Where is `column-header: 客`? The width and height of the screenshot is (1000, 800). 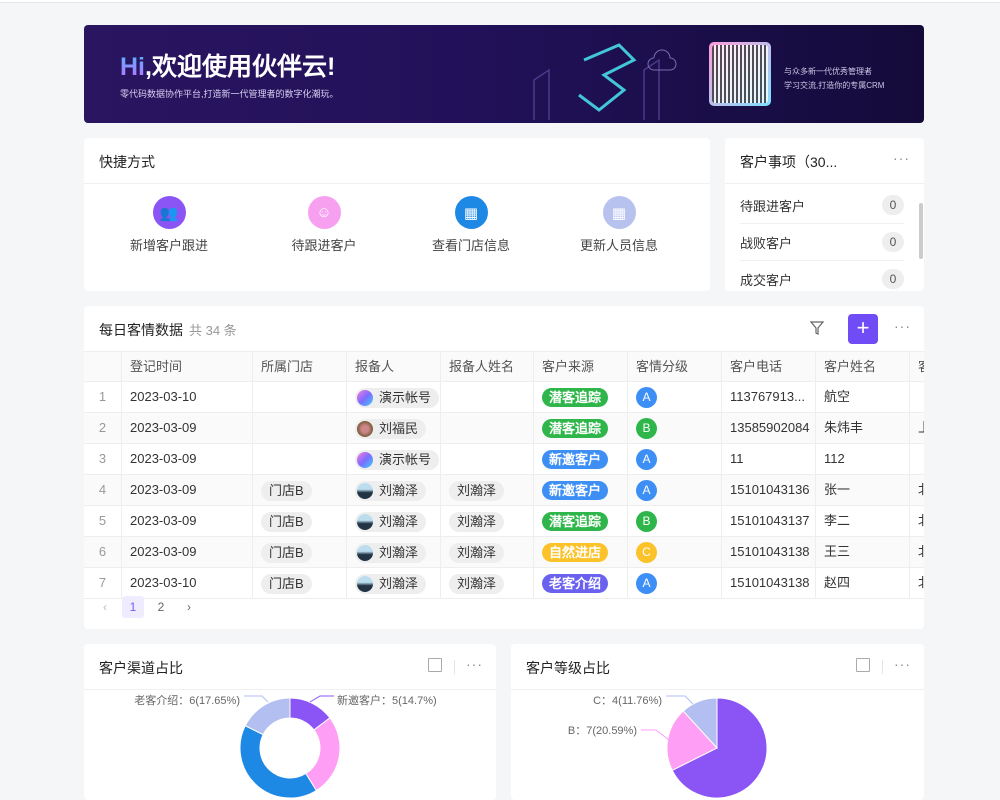
column-header: 客 is located at coordinates (917, 367).